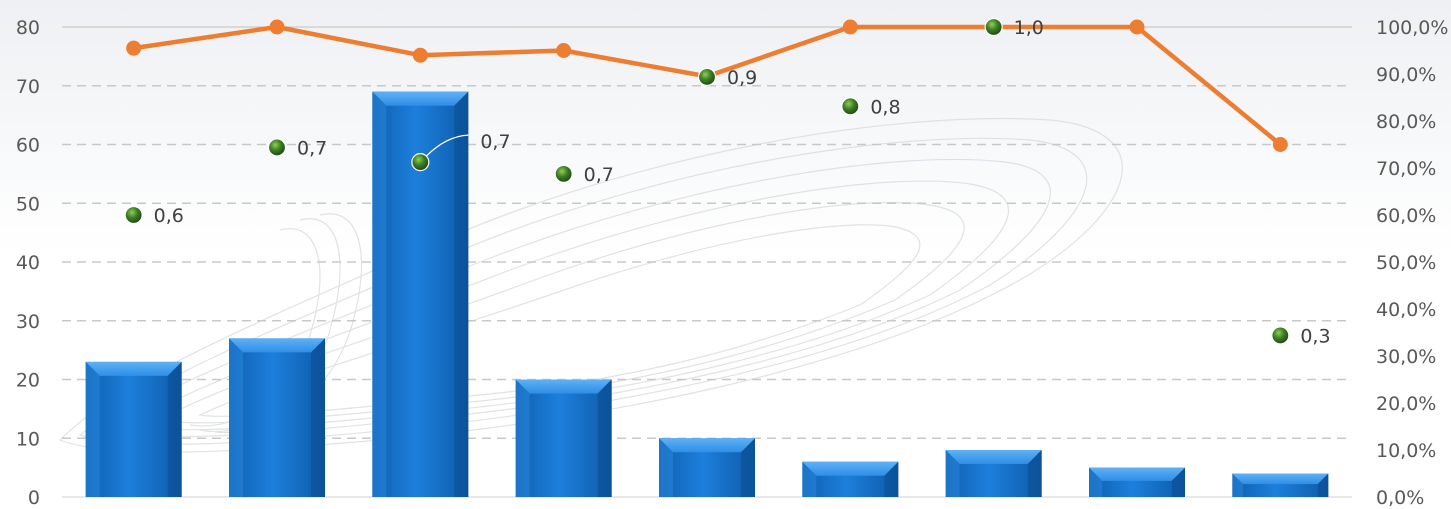  Describe the element at coordinates (169, 216) in the screenshot. I see `dot-data-label: 0,6` at that location.